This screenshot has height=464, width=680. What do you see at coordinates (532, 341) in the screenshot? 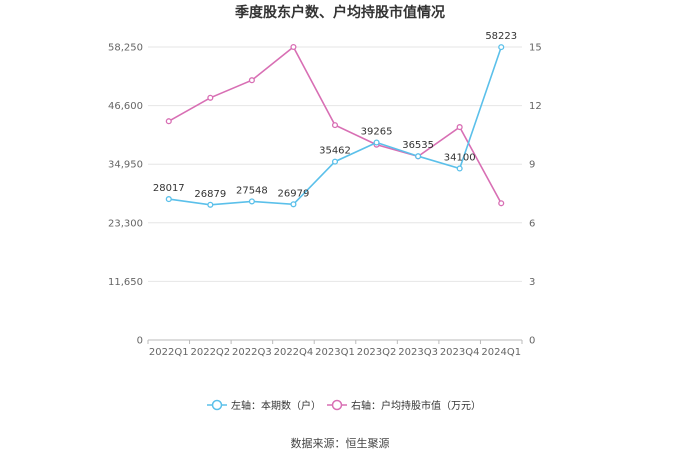
I see `right-tick-label: 0` at bounding box center [532, 341].